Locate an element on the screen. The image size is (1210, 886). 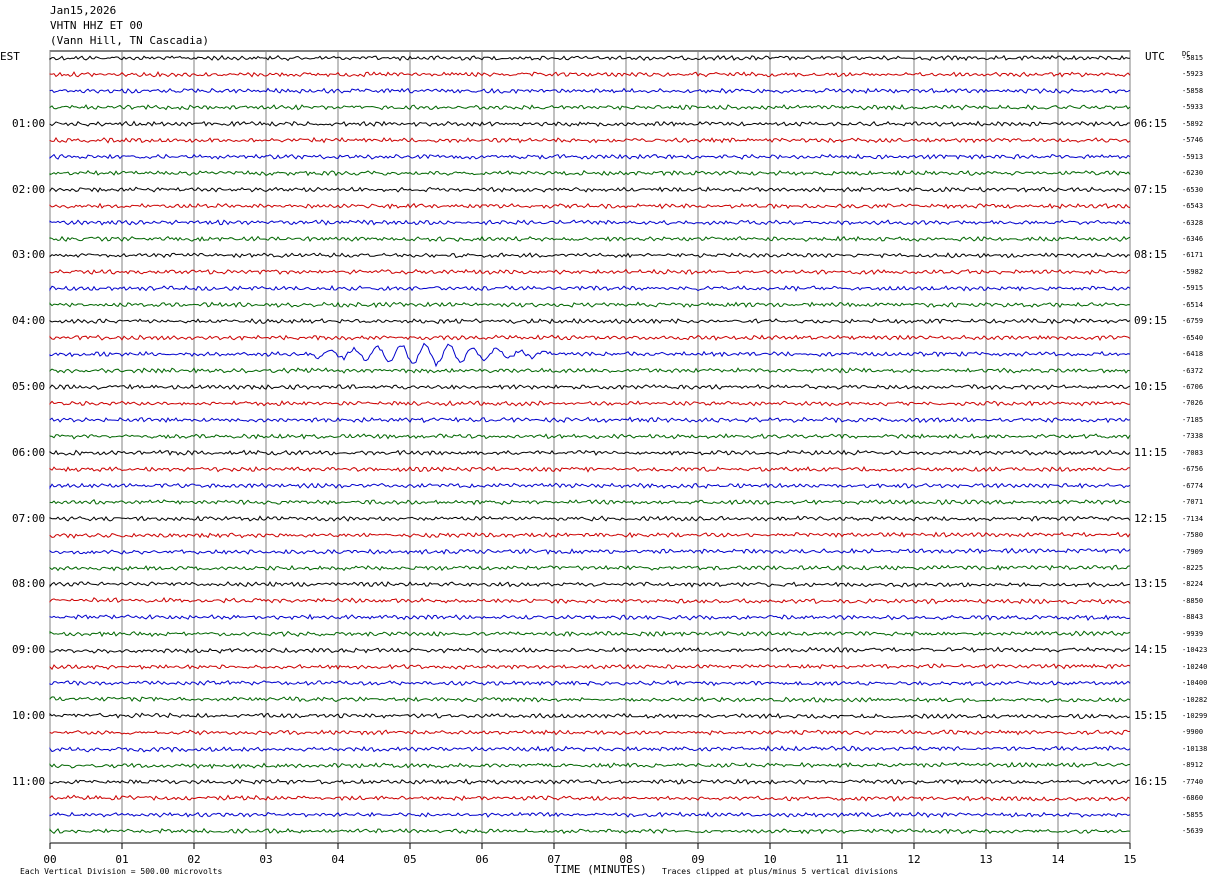
dc-value: -9939 is located at coordinates (1193, 633).